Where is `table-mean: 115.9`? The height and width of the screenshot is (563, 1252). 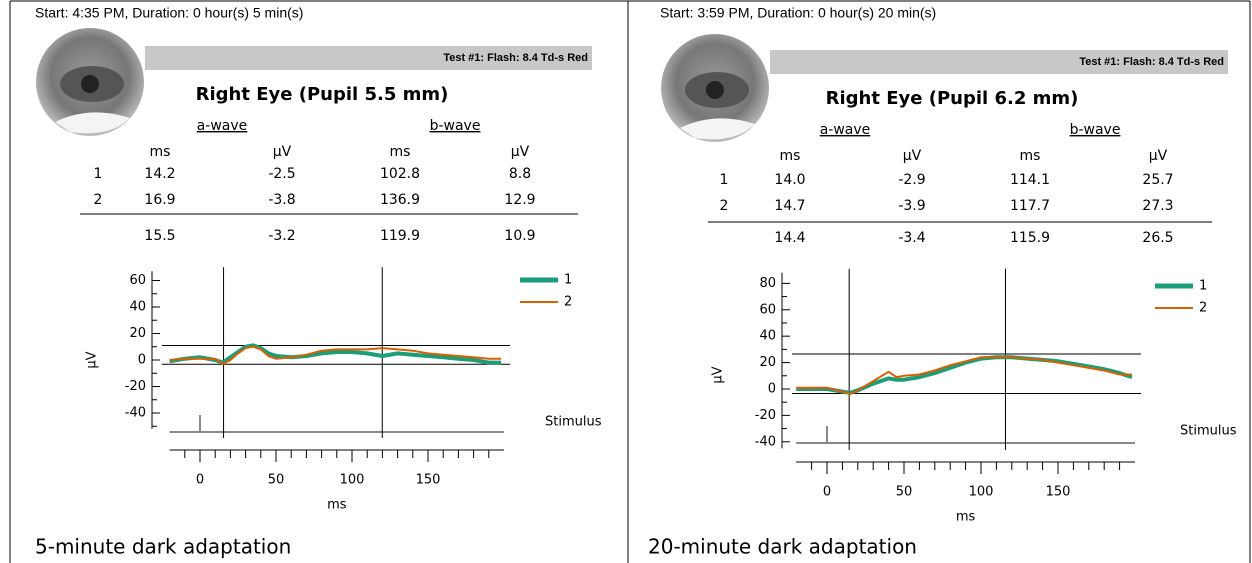 table-mean: 115.9 is located at coordinates (1030, 238).